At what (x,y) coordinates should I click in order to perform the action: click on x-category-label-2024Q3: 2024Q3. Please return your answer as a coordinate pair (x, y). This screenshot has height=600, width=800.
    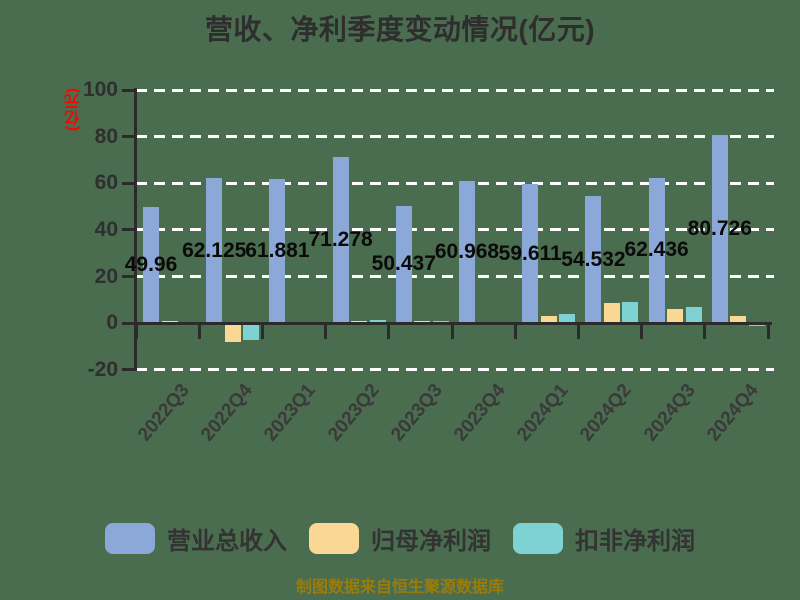
    Looking at the image, I should click on (669, 413).